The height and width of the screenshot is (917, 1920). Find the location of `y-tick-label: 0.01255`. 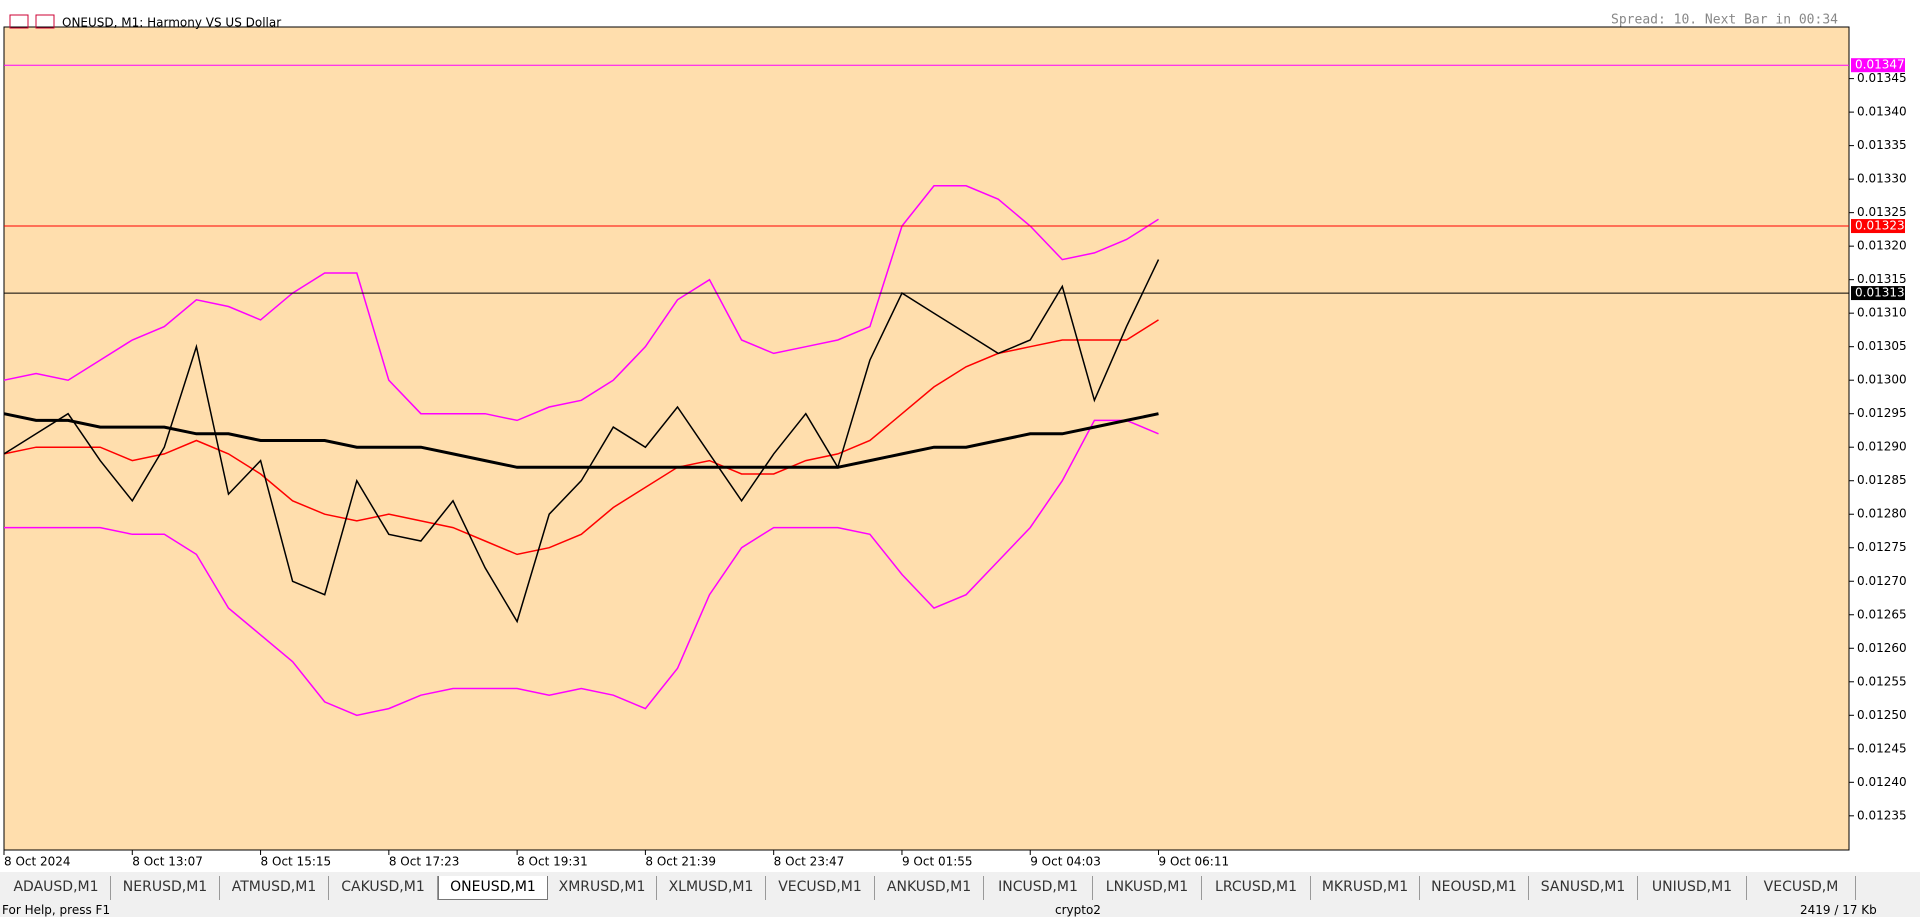

y-tick-label: 0.01255 is located at coordinates (1882, 681).